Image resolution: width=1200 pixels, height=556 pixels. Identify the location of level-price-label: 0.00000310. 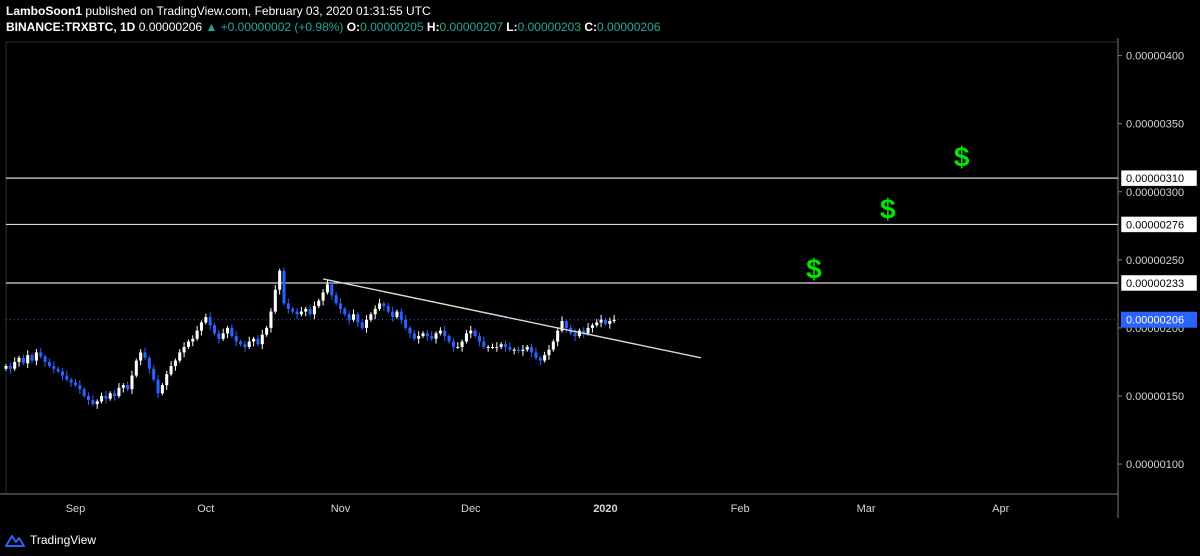
(1155, 179).